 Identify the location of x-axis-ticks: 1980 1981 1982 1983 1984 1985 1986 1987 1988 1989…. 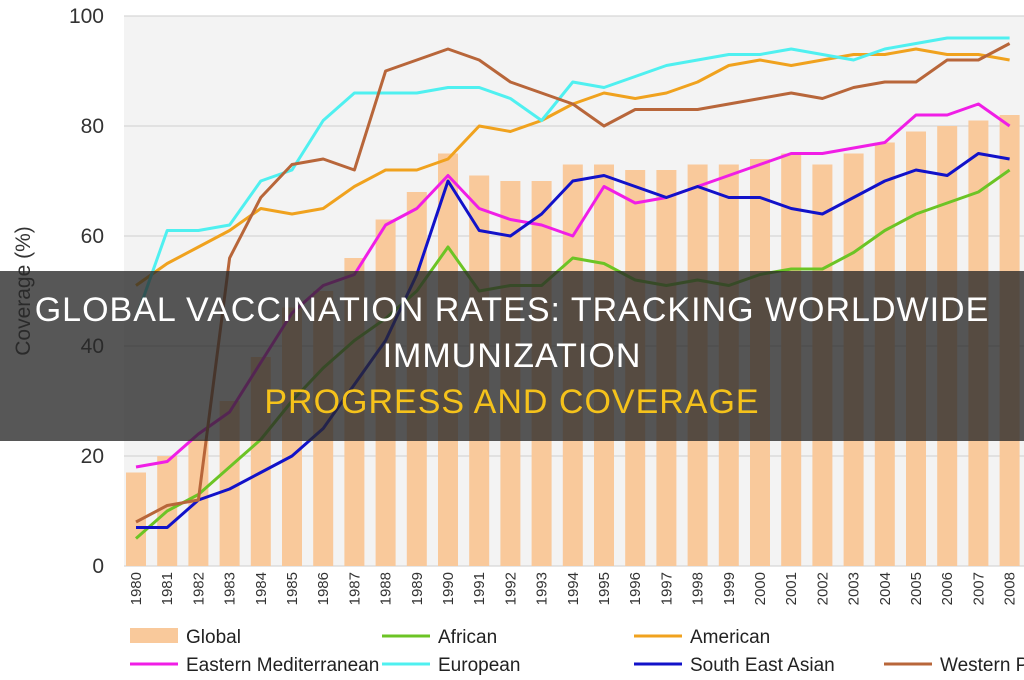
(573, 588).